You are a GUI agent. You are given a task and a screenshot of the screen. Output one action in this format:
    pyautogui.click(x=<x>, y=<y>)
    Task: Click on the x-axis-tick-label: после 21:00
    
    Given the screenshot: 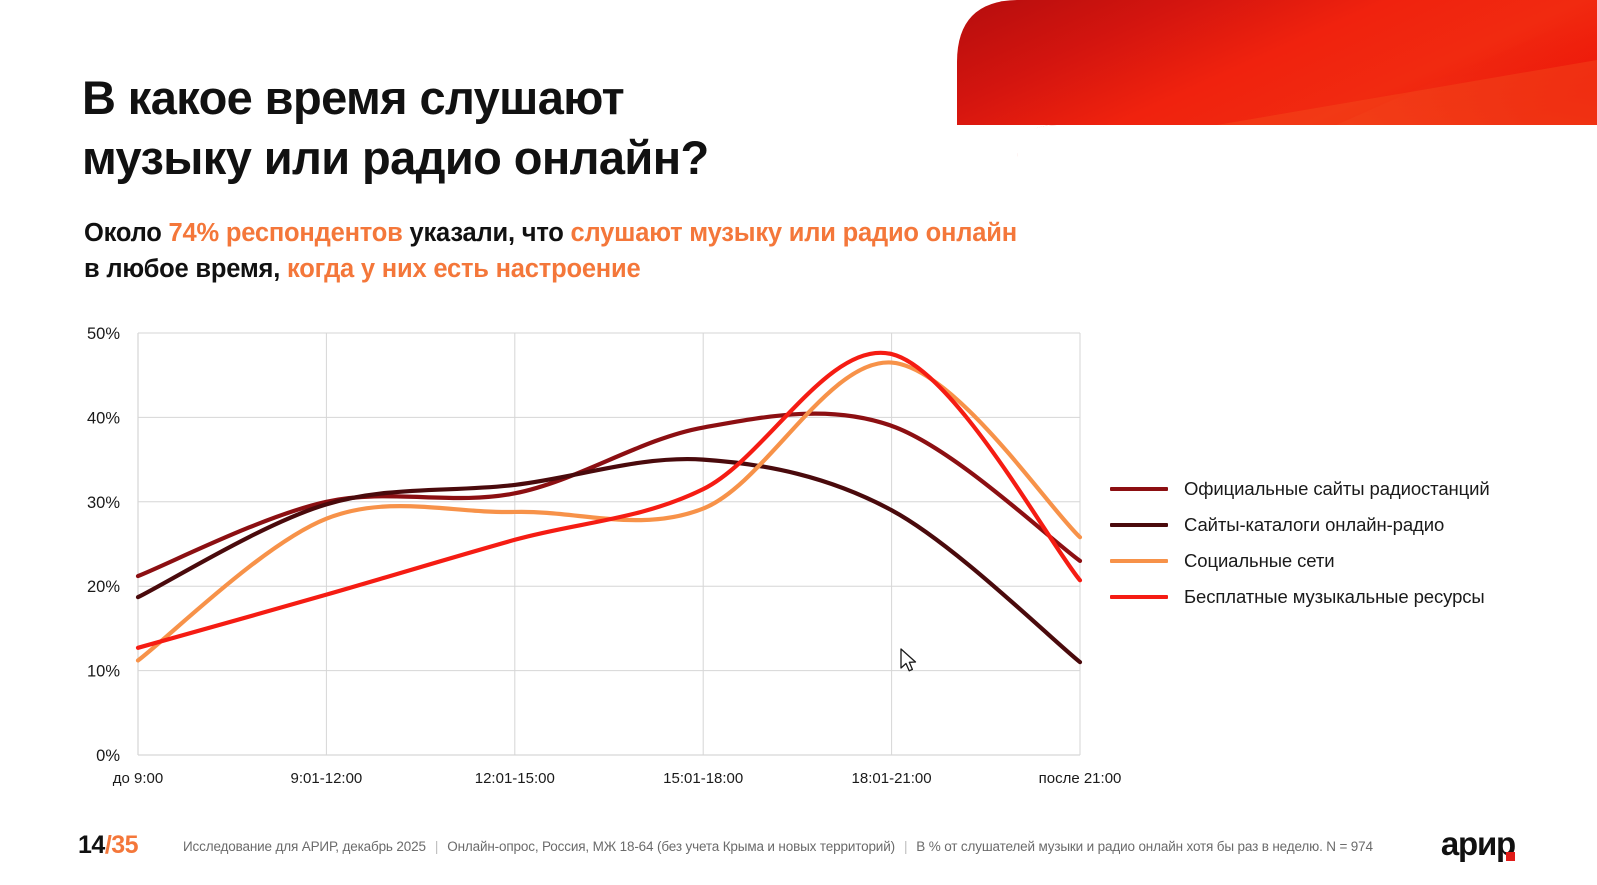 What is the action you would take?
    pyautogui.click(x=1080, y=778)
    